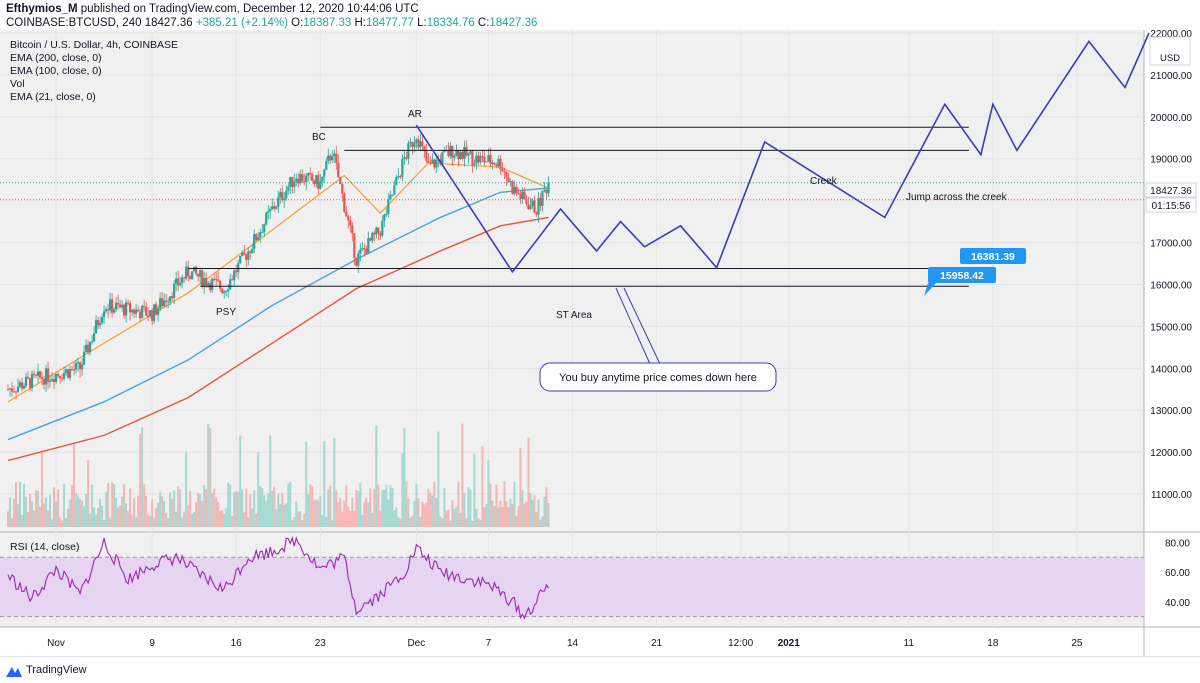 The width and height of the screenshot is (1200, 683). I want to click on time-tick-label: 11, so click(909, 643).